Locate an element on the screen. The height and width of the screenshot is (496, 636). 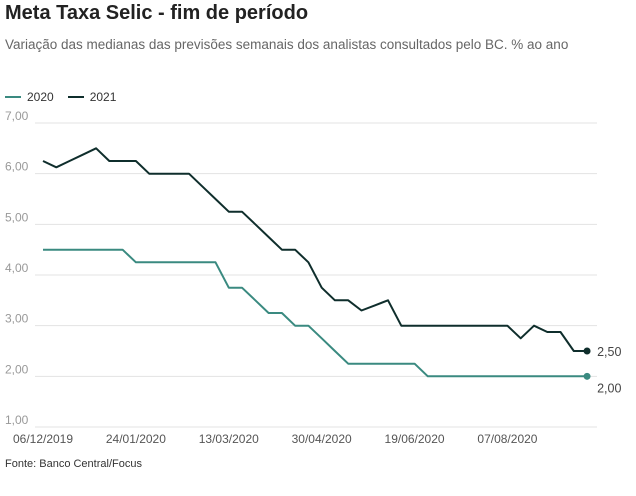
y-tick-label: 5,00 is located at coordinates (17, 217).